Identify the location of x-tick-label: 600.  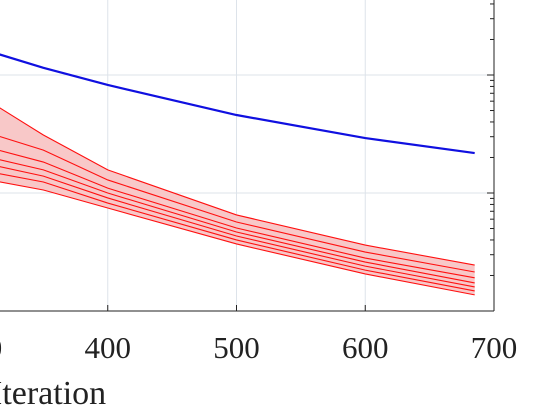
(365, 347).